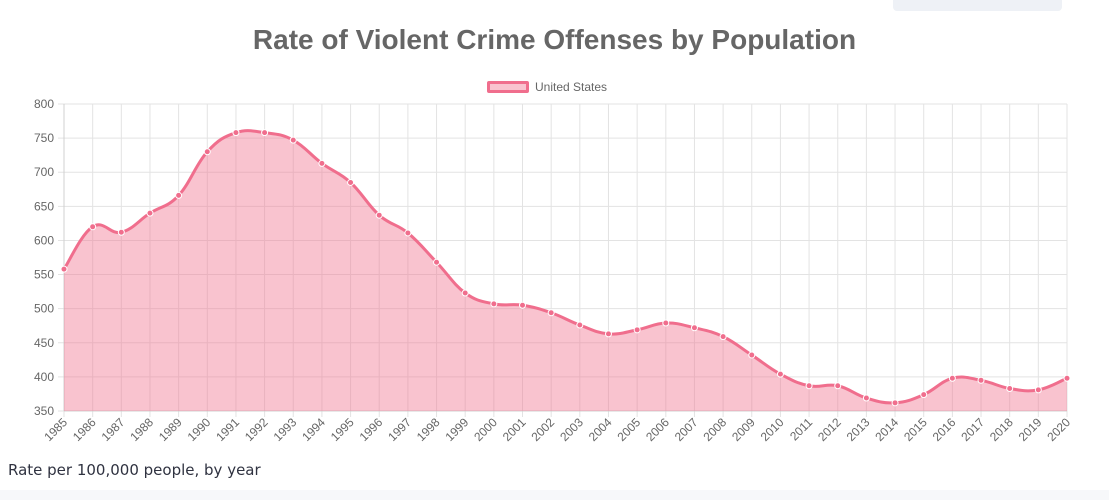 This screenshot has height=500, width=1109. I want to click on x-tick-label: 2000, so click(485, 429).